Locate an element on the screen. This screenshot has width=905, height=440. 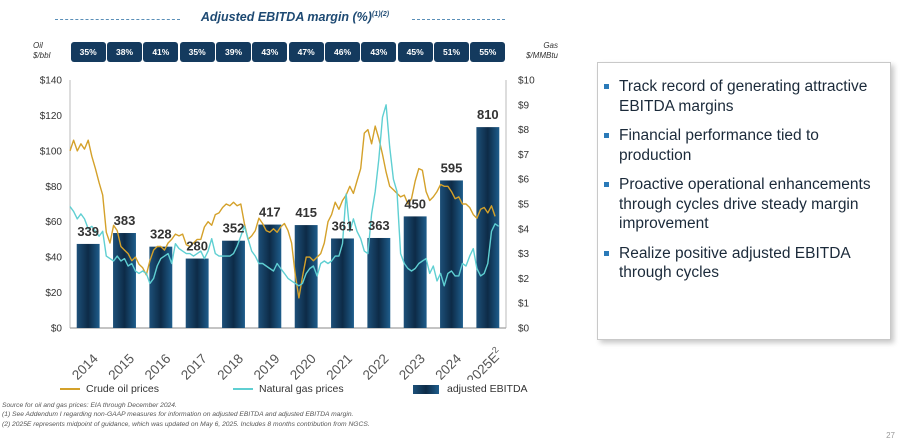
x-axis-tick-label: 2017 is located at coordinates (194, 365).